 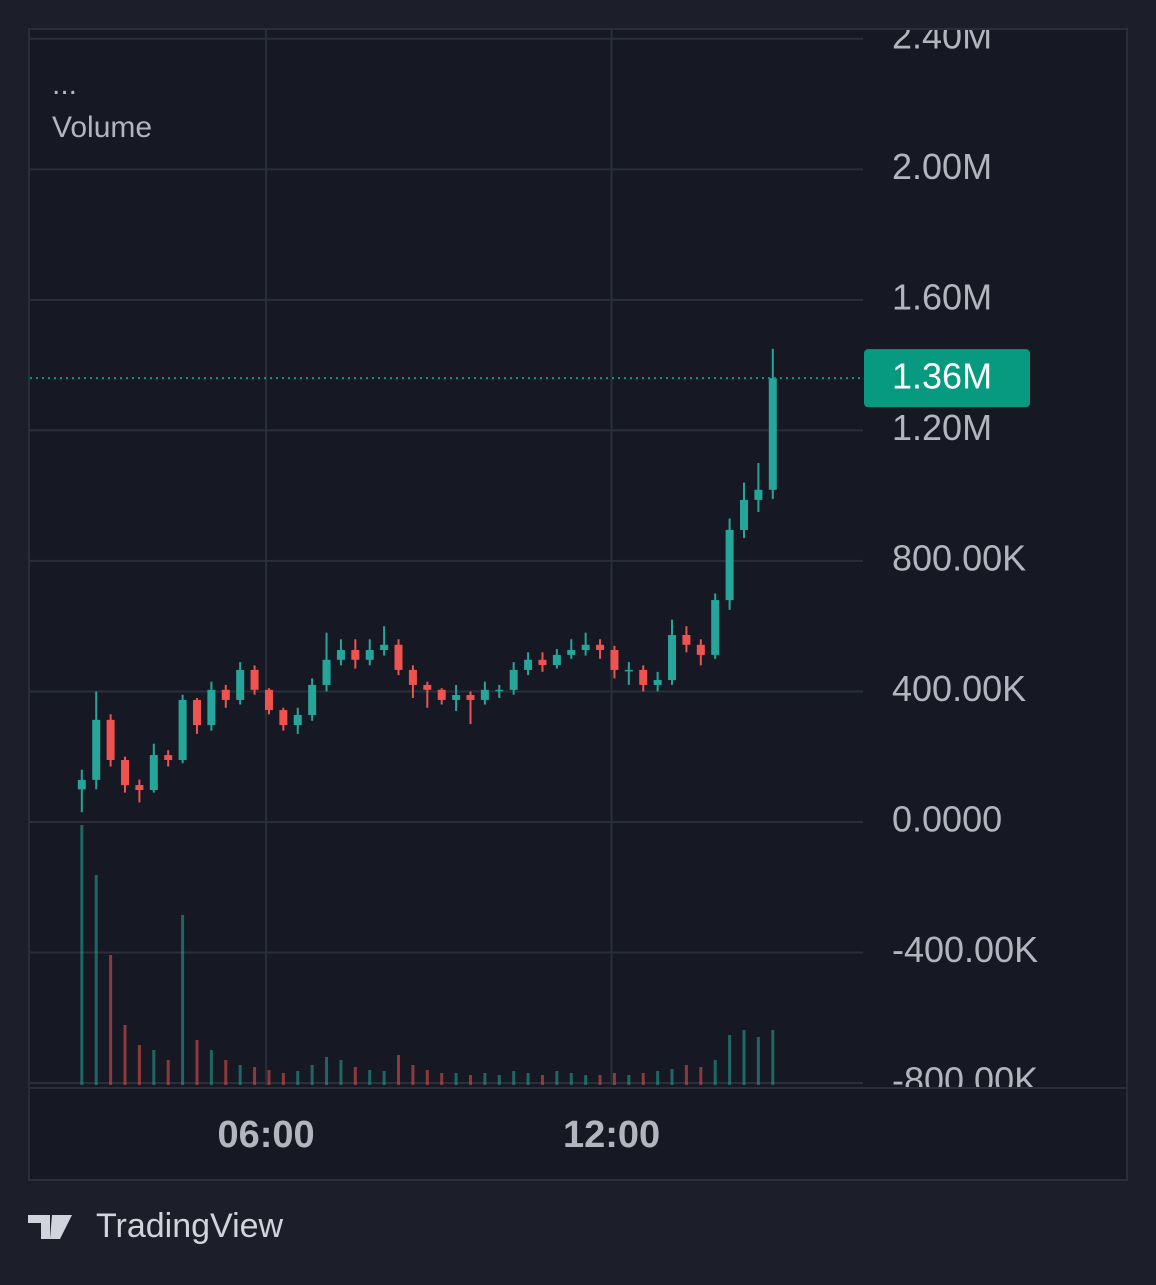 What do you see at coordinates (942, 376) in the screenshot?
I see `last-price-label: 1.36M` at bounding box center [942, 376].